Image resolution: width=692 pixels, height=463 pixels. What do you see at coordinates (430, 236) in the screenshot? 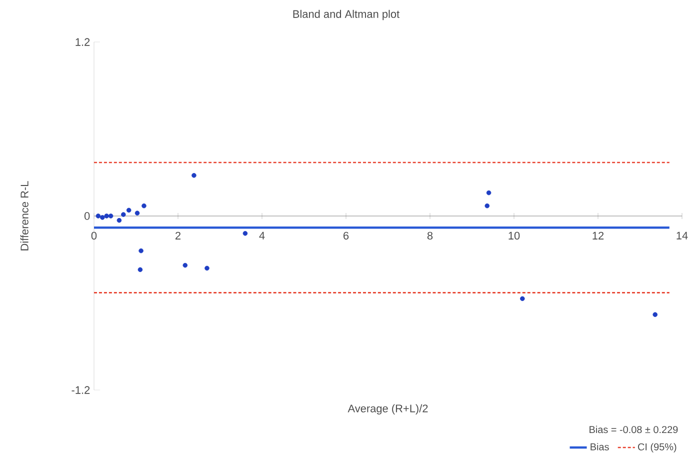
I see `x-tick-label: 8` at bounding box center [430, 236].